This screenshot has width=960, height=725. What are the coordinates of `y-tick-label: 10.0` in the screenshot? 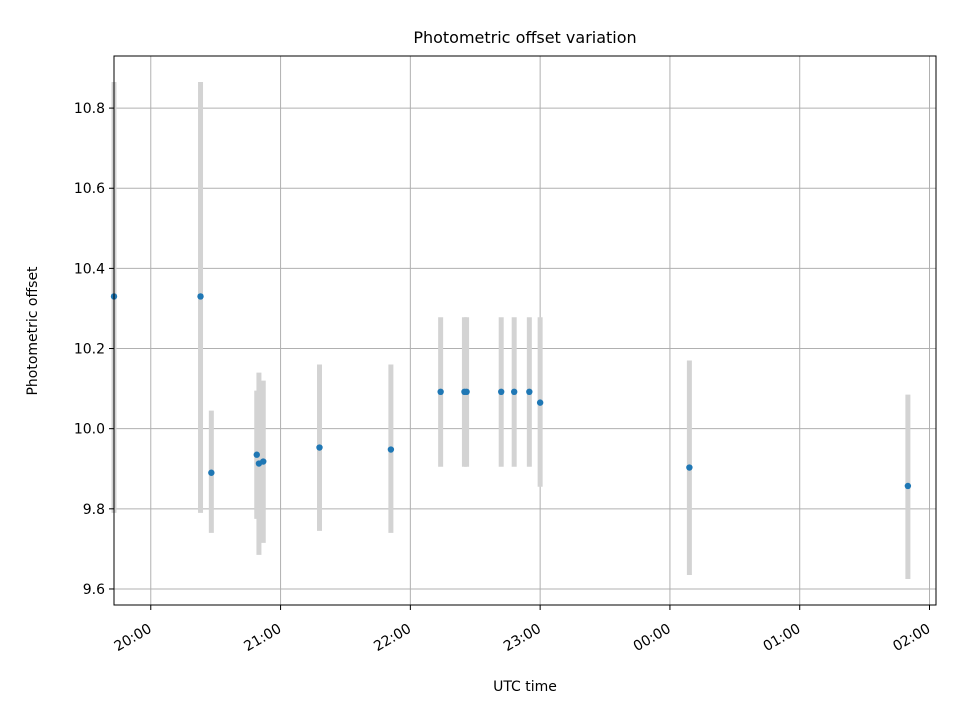 It's located at (89, 430).